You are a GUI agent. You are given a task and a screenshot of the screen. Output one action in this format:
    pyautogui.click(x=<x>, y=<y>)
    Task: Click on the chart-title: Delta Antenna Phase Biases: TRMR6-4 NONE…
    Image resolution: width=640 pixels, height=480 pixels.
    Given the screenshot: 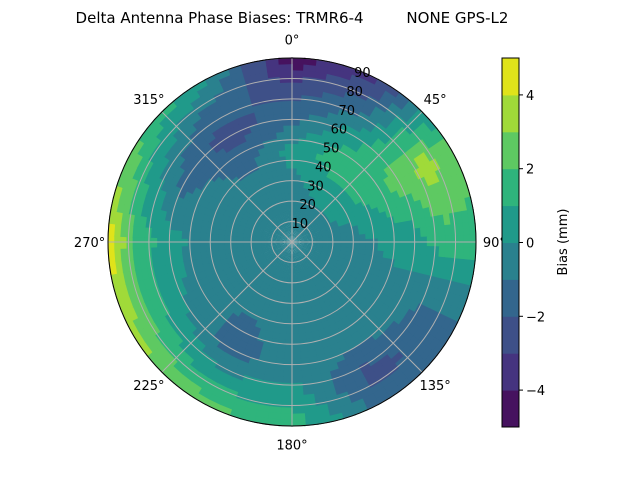 What is the action you would take?
    pyautogui.click(x=292, y=18)
    